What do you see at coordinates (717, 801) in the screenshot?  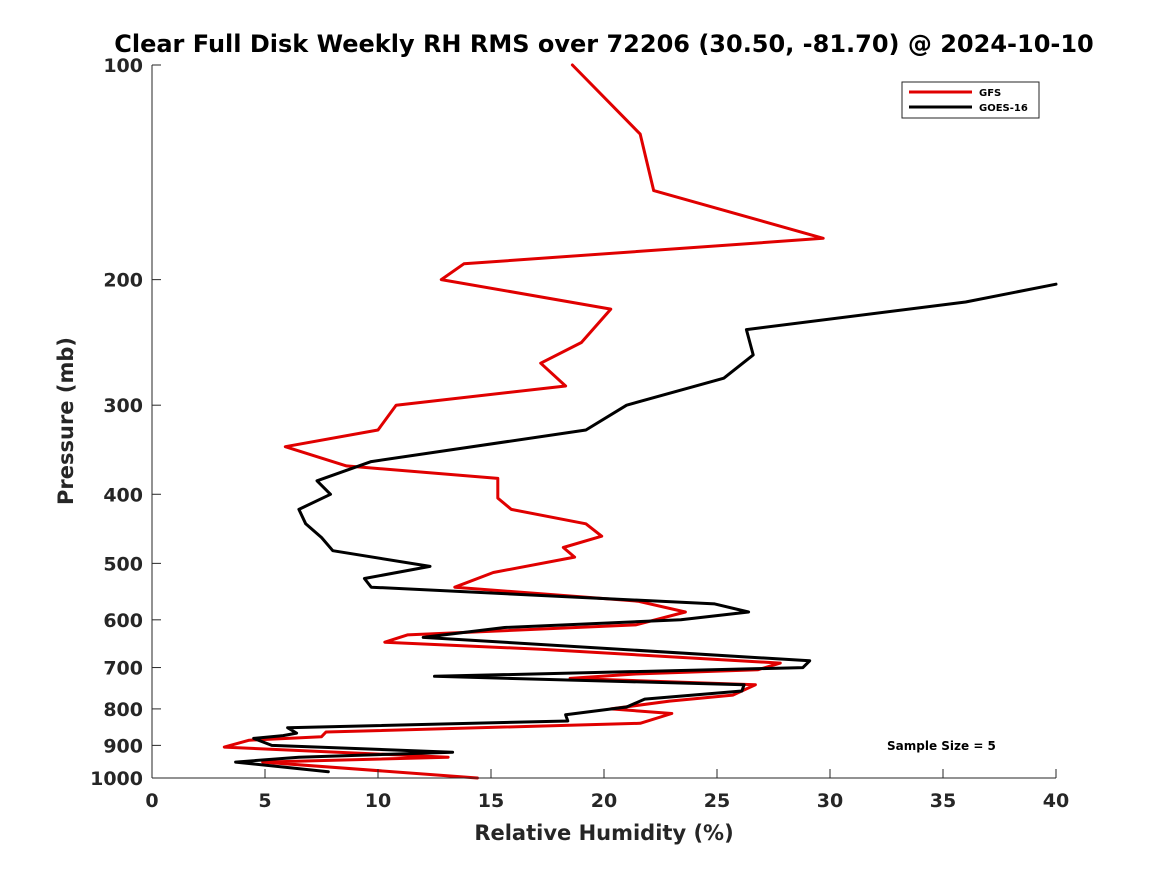 I see `x-tick-label: 25` at bounding box center [717, 801].